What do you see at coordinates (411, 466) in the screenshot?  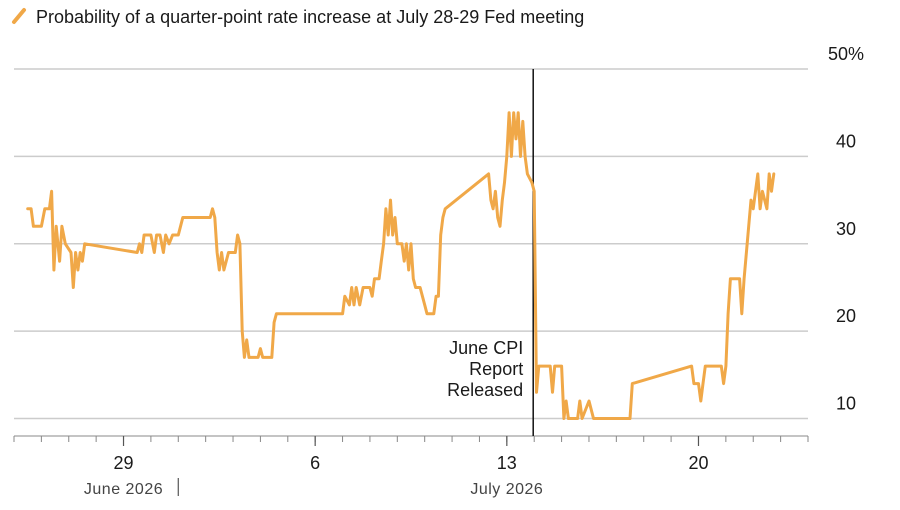 I see `x-axis: 29 6 13 20 June 2026 July 2026` at bounding box center [411, 466].